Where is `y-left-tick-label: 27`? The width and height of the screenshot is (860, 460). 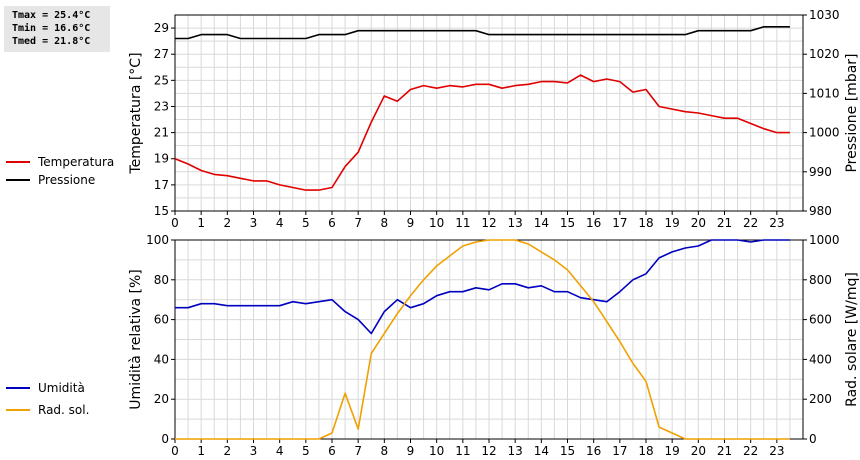 y-left-tick-label: 27 is located at coordinates (161, 54).